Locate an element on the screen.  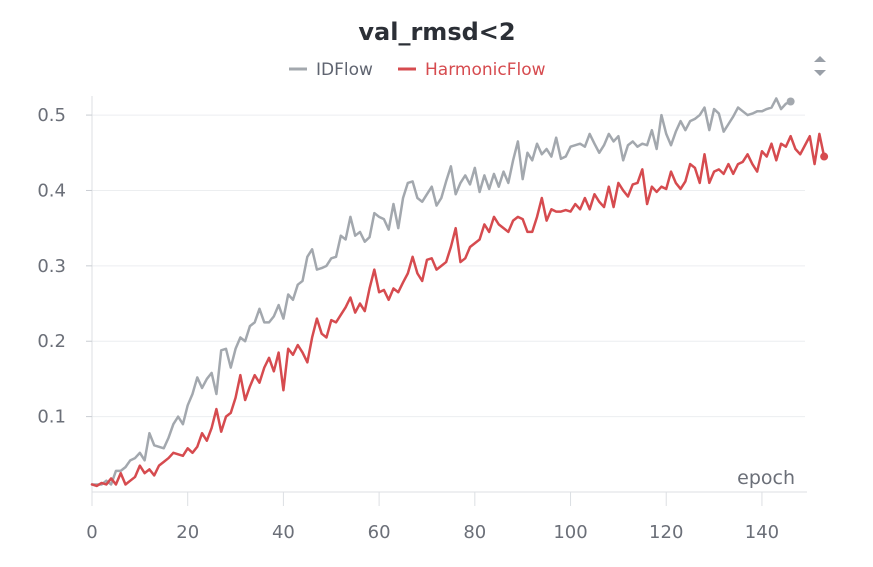
y-tick-label-4: 0.5 is located at coordinates (51, 115).